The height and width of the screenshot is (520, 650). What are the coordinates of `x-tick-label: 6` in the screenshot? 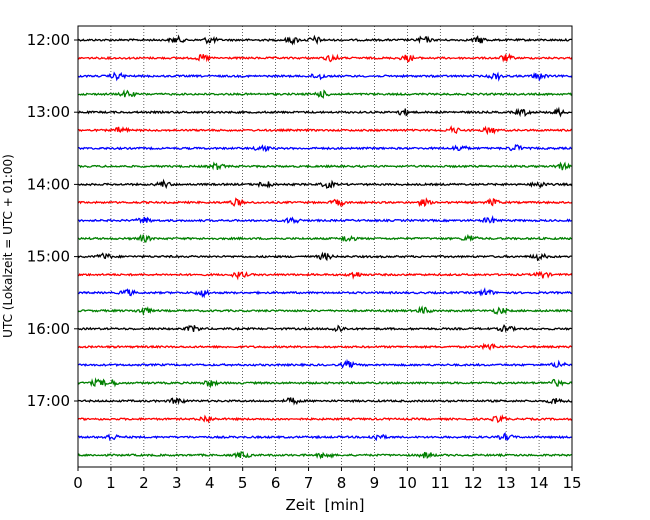 It's located at (276, 483).